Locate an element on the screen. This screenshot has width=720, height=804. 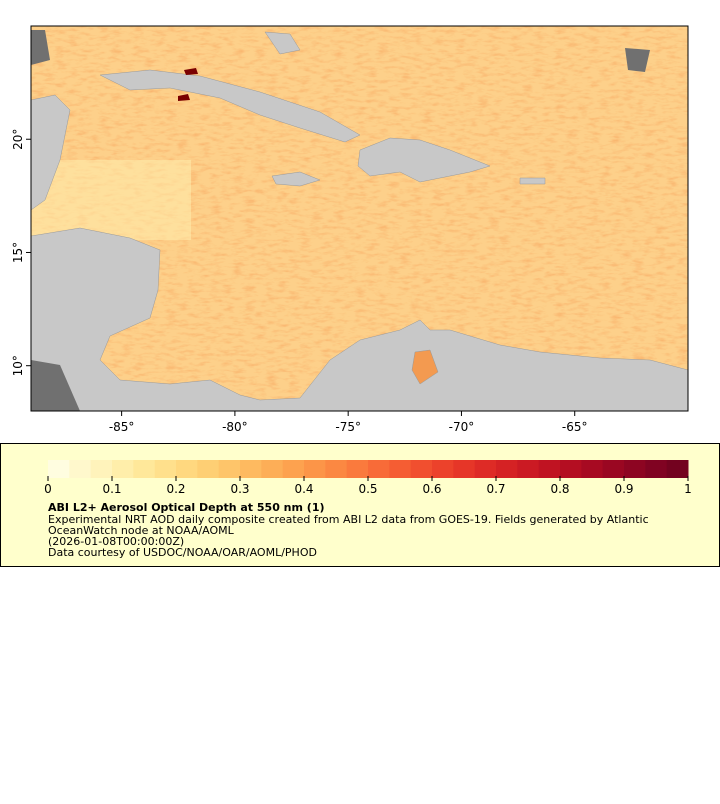
colorbar-tick-label: 0.5 is located at coordinates (367, 489).